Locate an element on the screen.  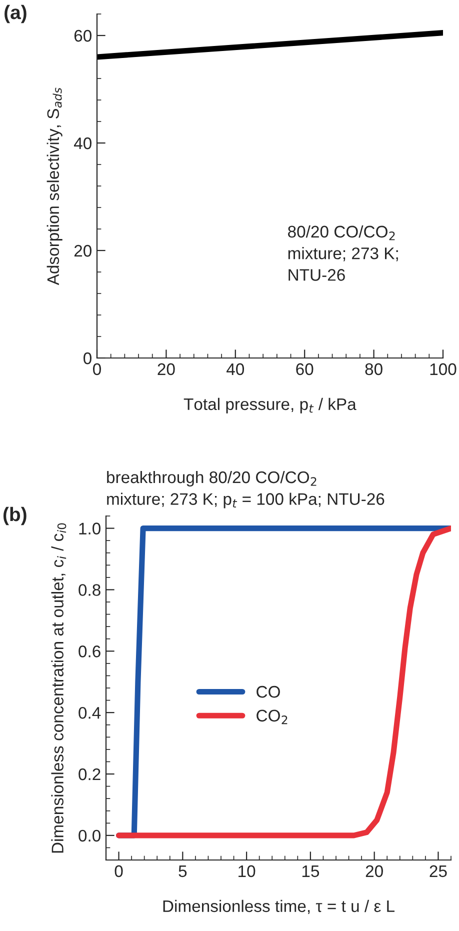
x-tick-label: 60 is located at coordinates (305, 369).